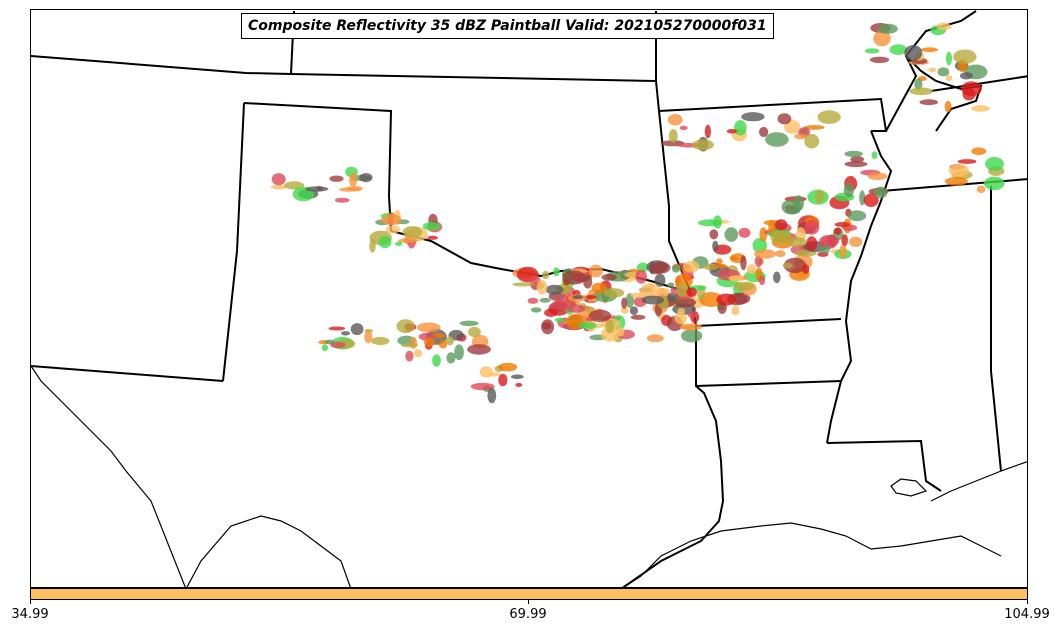 The height and width of the screenshot is (633, 1062). I want to click on colorbar-tick-label: 69.99, so click(528, 614).